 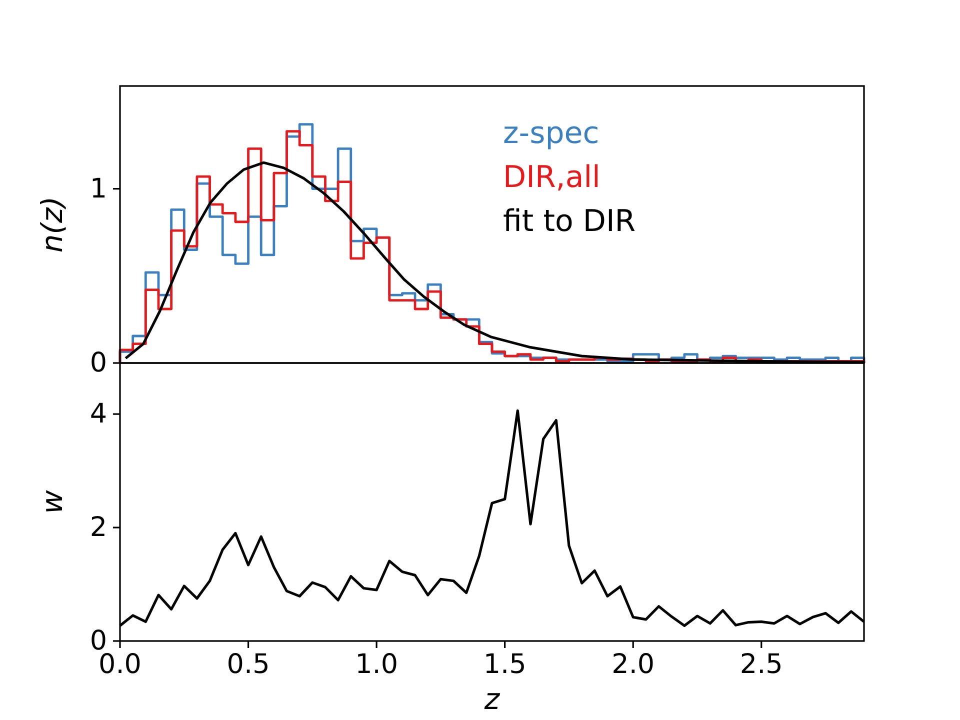 I want to click on y-tick-label: 2, so click(x=98, y=528).